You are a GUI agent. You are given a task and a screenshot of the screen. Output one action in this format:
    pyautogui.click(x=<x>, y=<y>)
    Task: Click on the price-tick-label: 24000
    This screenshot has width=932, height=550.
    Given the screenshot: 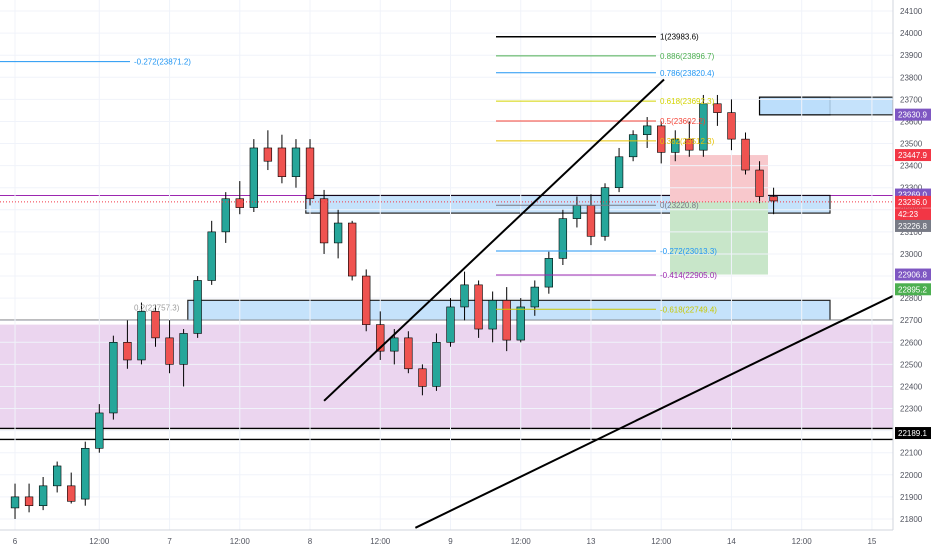 What is the action you would take?
    pyautogui.click(x=911, y=33)
    